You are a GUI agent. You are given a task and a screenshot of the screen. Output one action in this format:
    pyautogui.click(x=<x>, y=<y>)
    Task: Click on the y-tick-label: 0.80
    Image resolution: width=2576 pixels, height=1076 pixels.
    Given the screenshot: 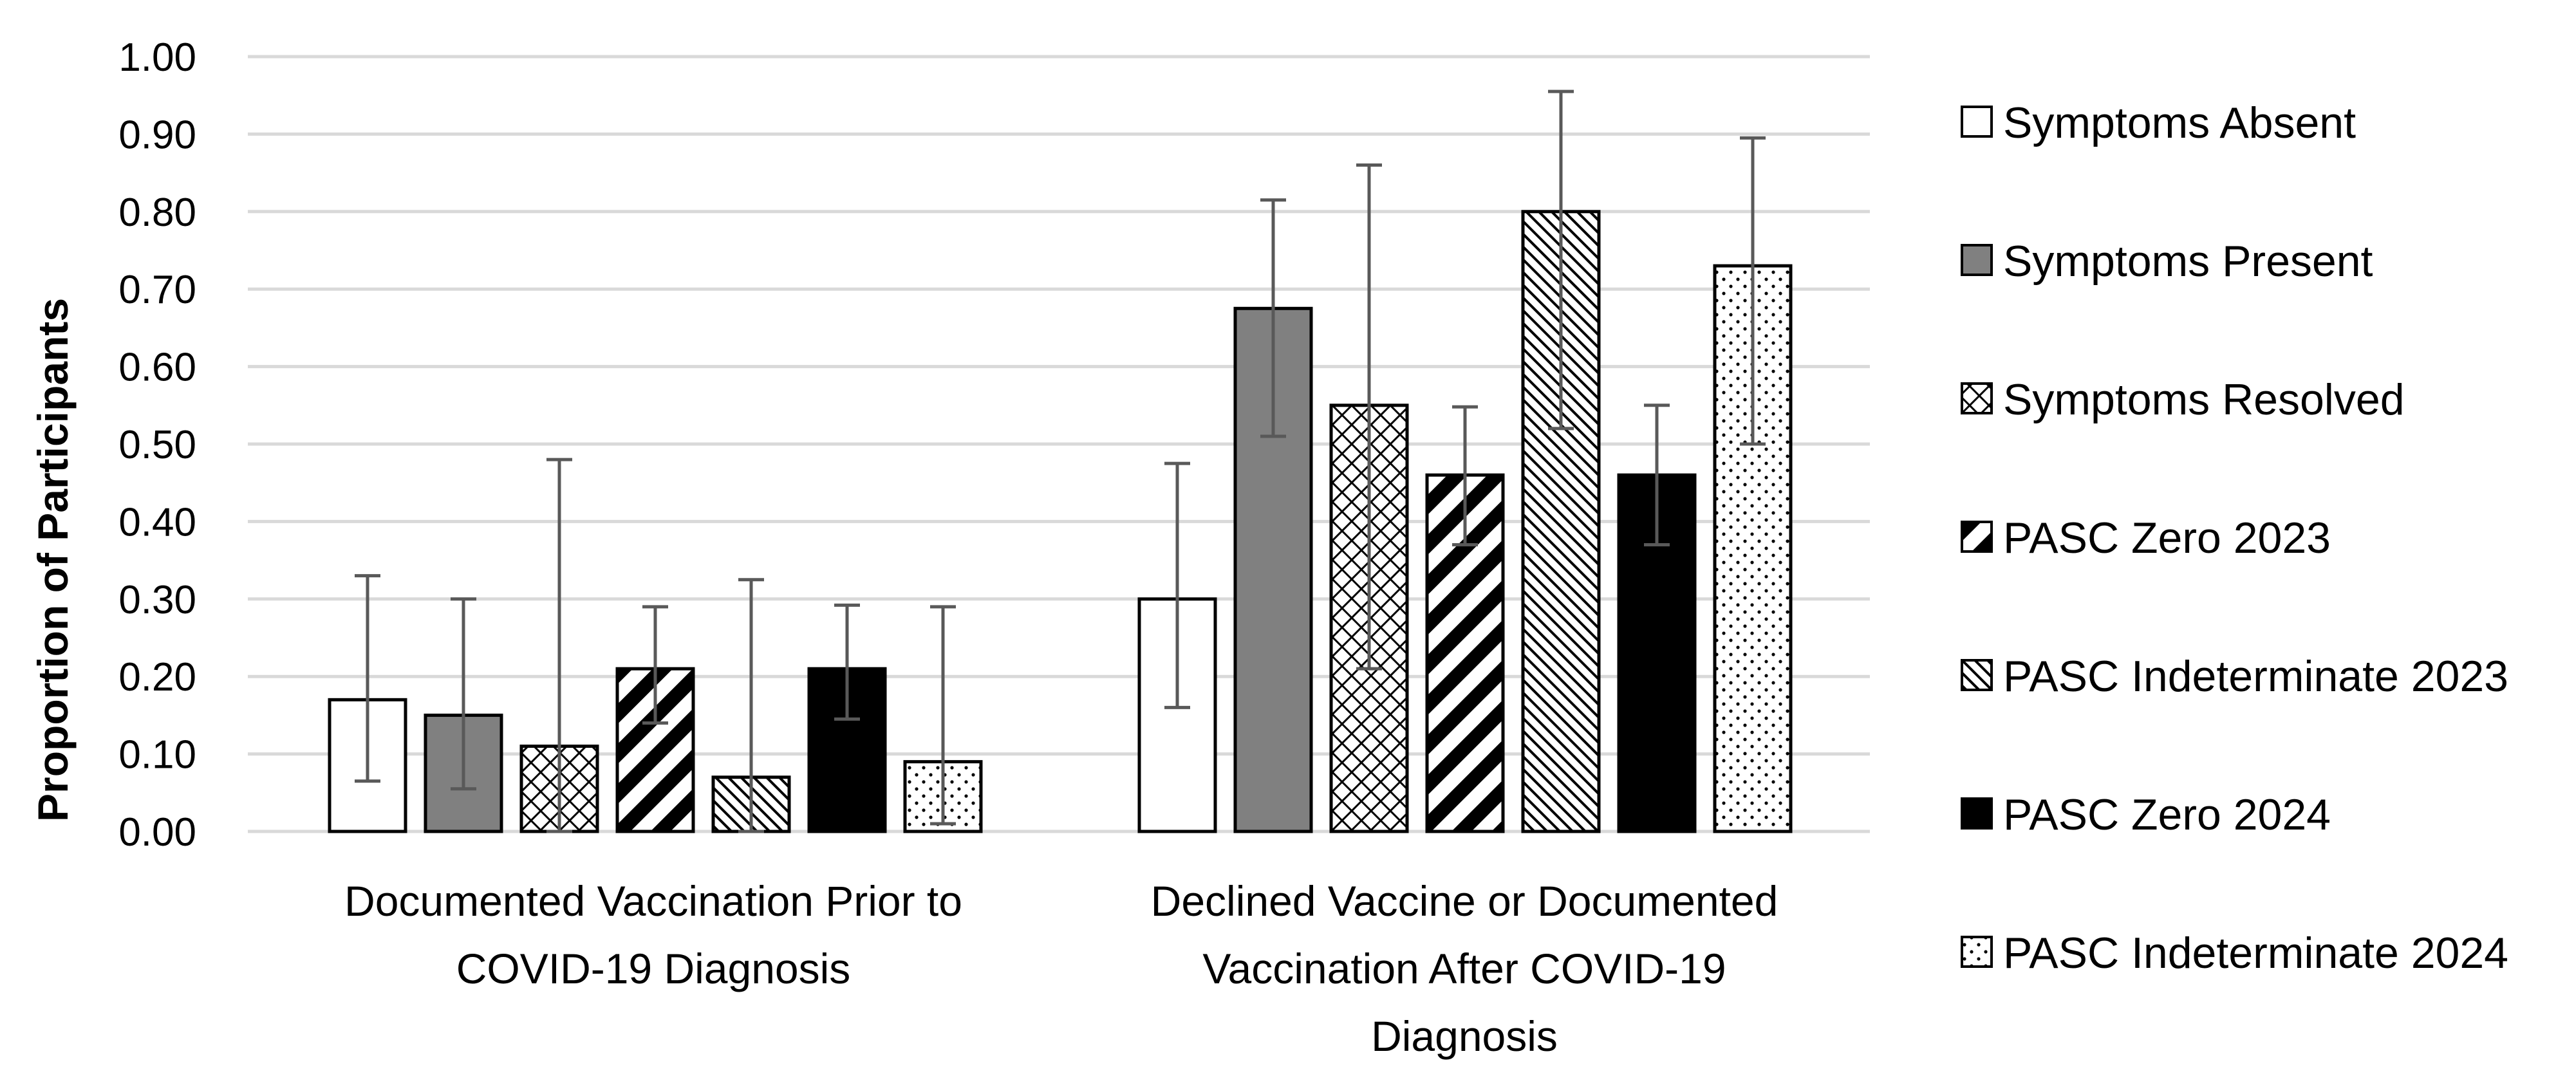 What is the action you would take?
    pyautogui.click(x=157, y=212)
    